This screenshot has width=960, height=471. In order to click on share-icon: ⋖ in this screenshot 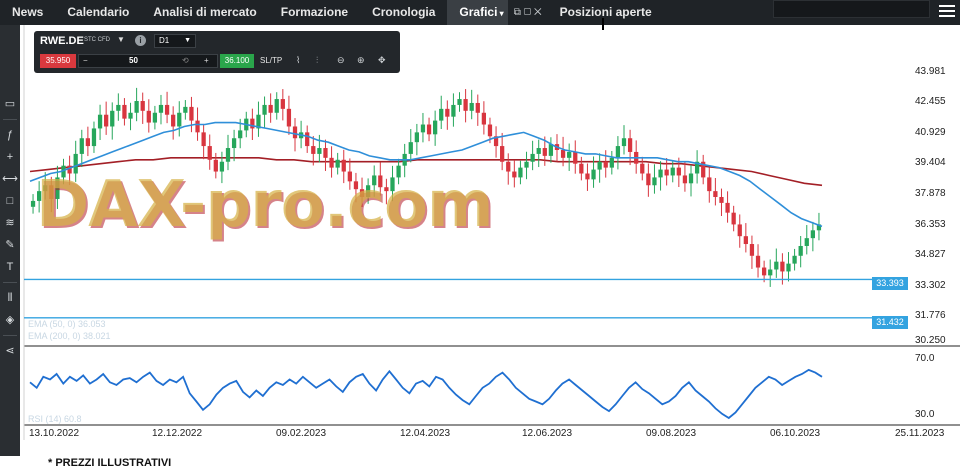, I will do `click(10, 351)`.